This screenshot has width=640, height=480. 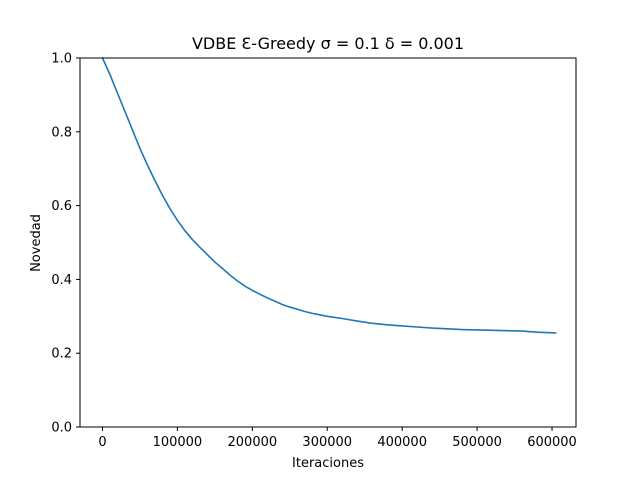 What do you see at coordinates (61, 132) in the screenshot?
I see `y-tick-label: 0.8` at bounding box center [61, 132].